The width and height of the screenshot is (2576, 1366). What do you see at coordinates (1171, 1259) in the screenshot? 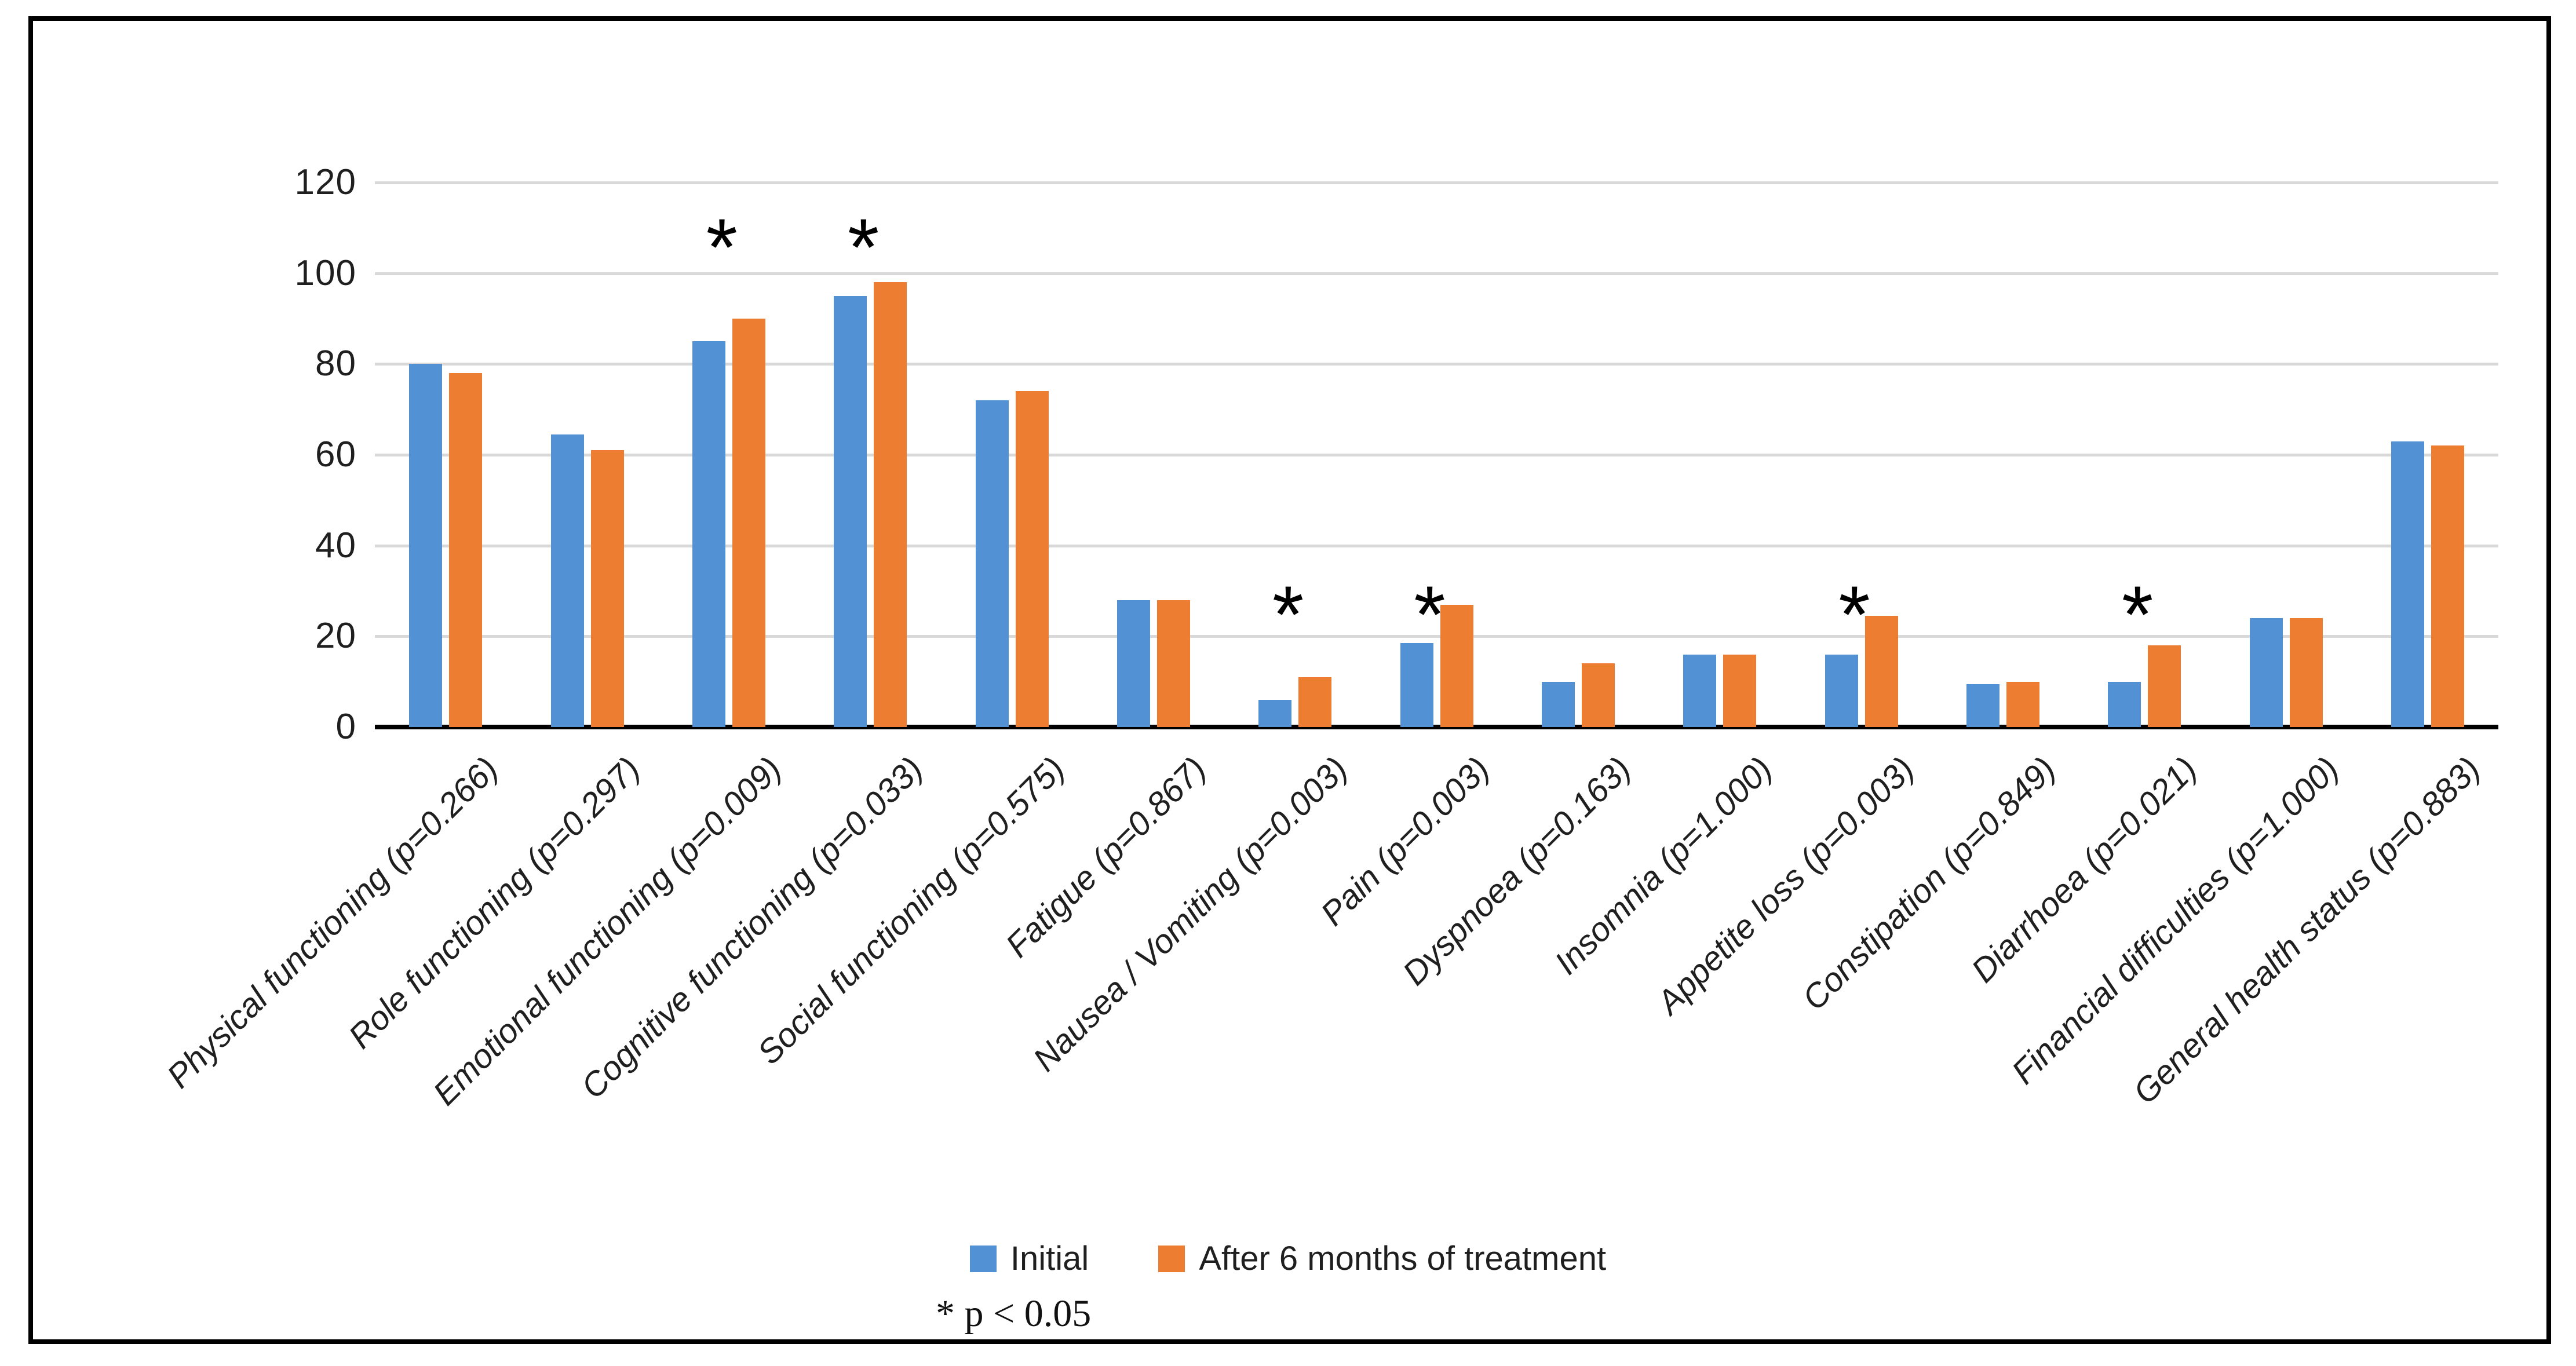
I see `legend-swatch-after-treatment-icon` at bounding box center [1171, 1259].